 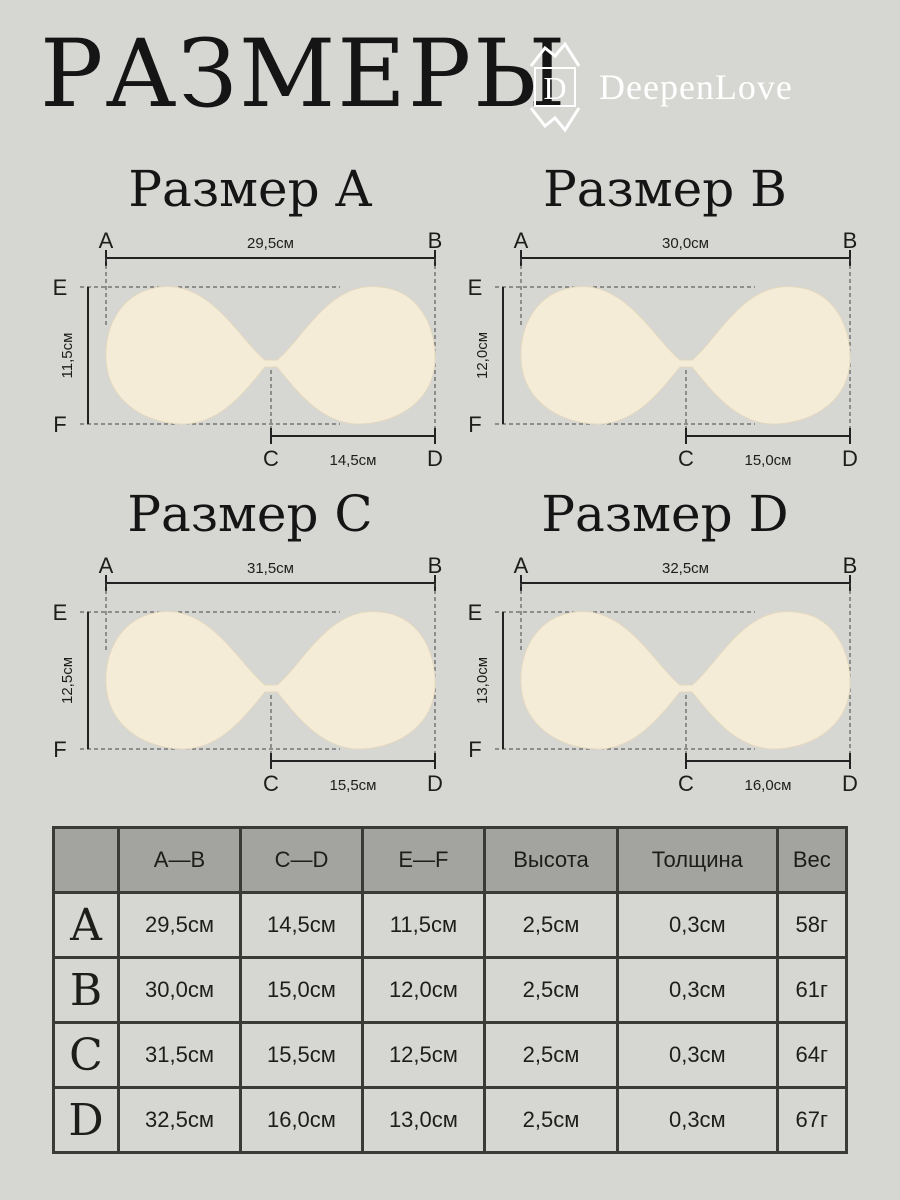 I want to click on size-panel-b: Размер B A B 30,0см E F C D 15,0см 12,0см, so click(x=665, y=320).